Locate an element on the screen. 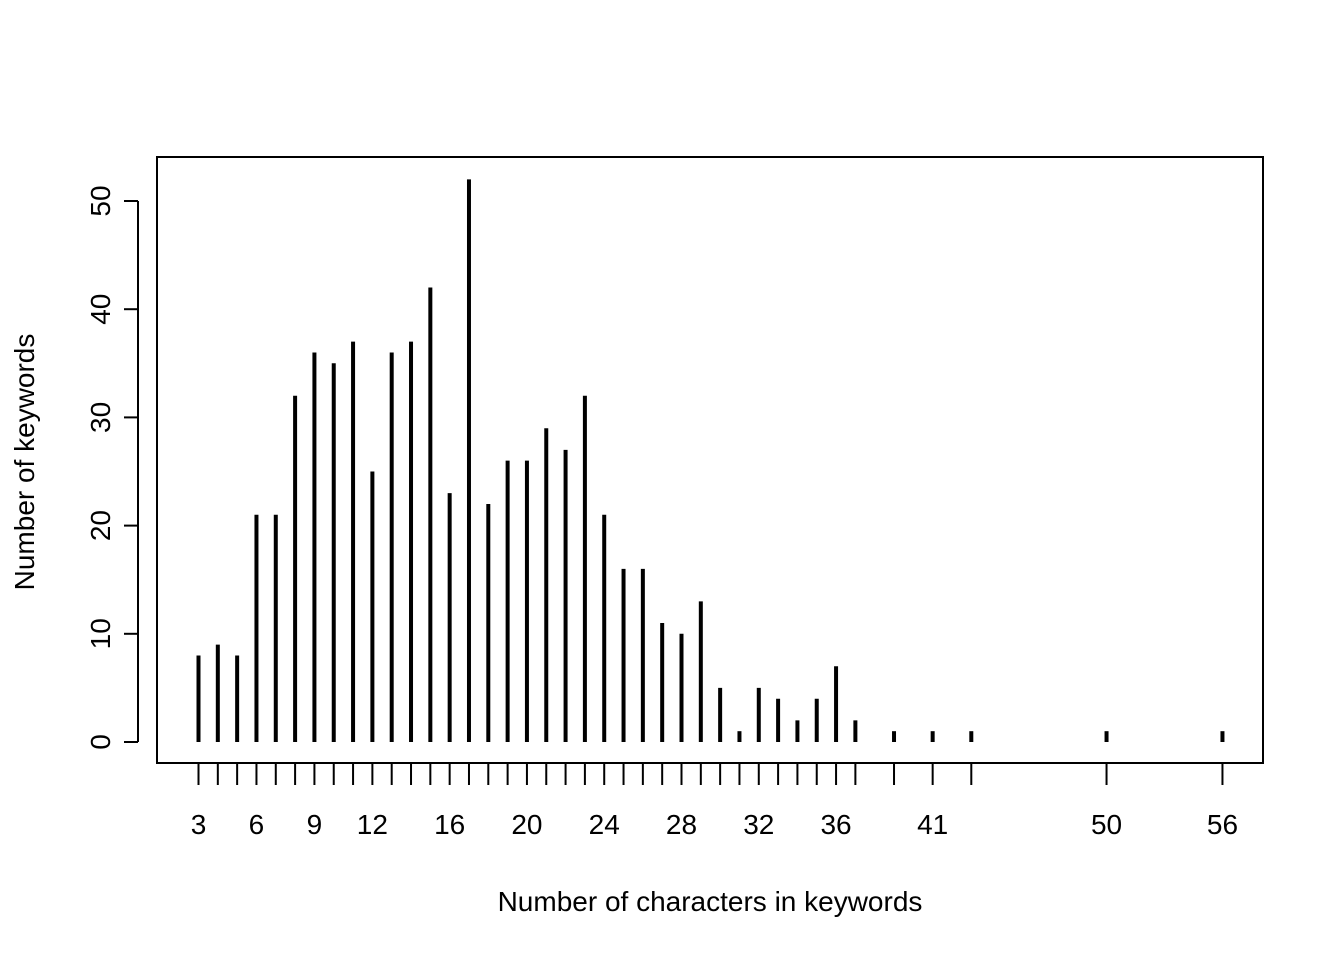 The height and width of the screenshot is (960, 1344). y-tick-label: 20 is located at coordinates (100, 525).